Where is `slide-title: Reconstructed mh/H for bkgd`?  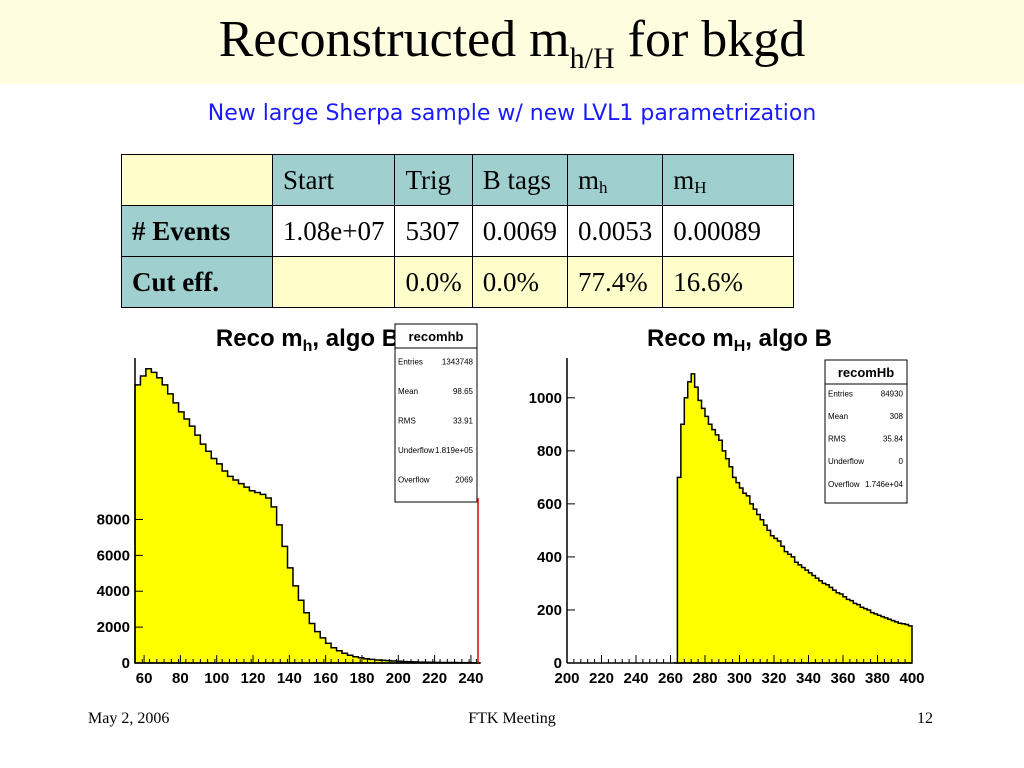 slide-title: Reconstructed mh/H for bkgd is located at coordinates (512, 42).